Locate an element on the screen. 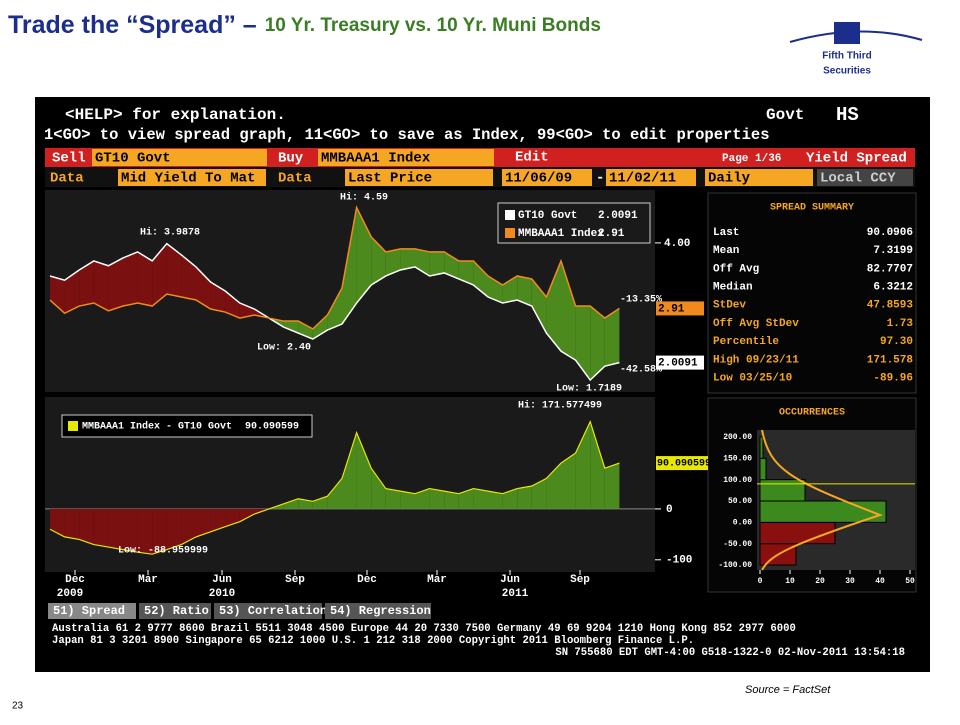  x-tick-label: 40 is located at coordinates (880, 581).